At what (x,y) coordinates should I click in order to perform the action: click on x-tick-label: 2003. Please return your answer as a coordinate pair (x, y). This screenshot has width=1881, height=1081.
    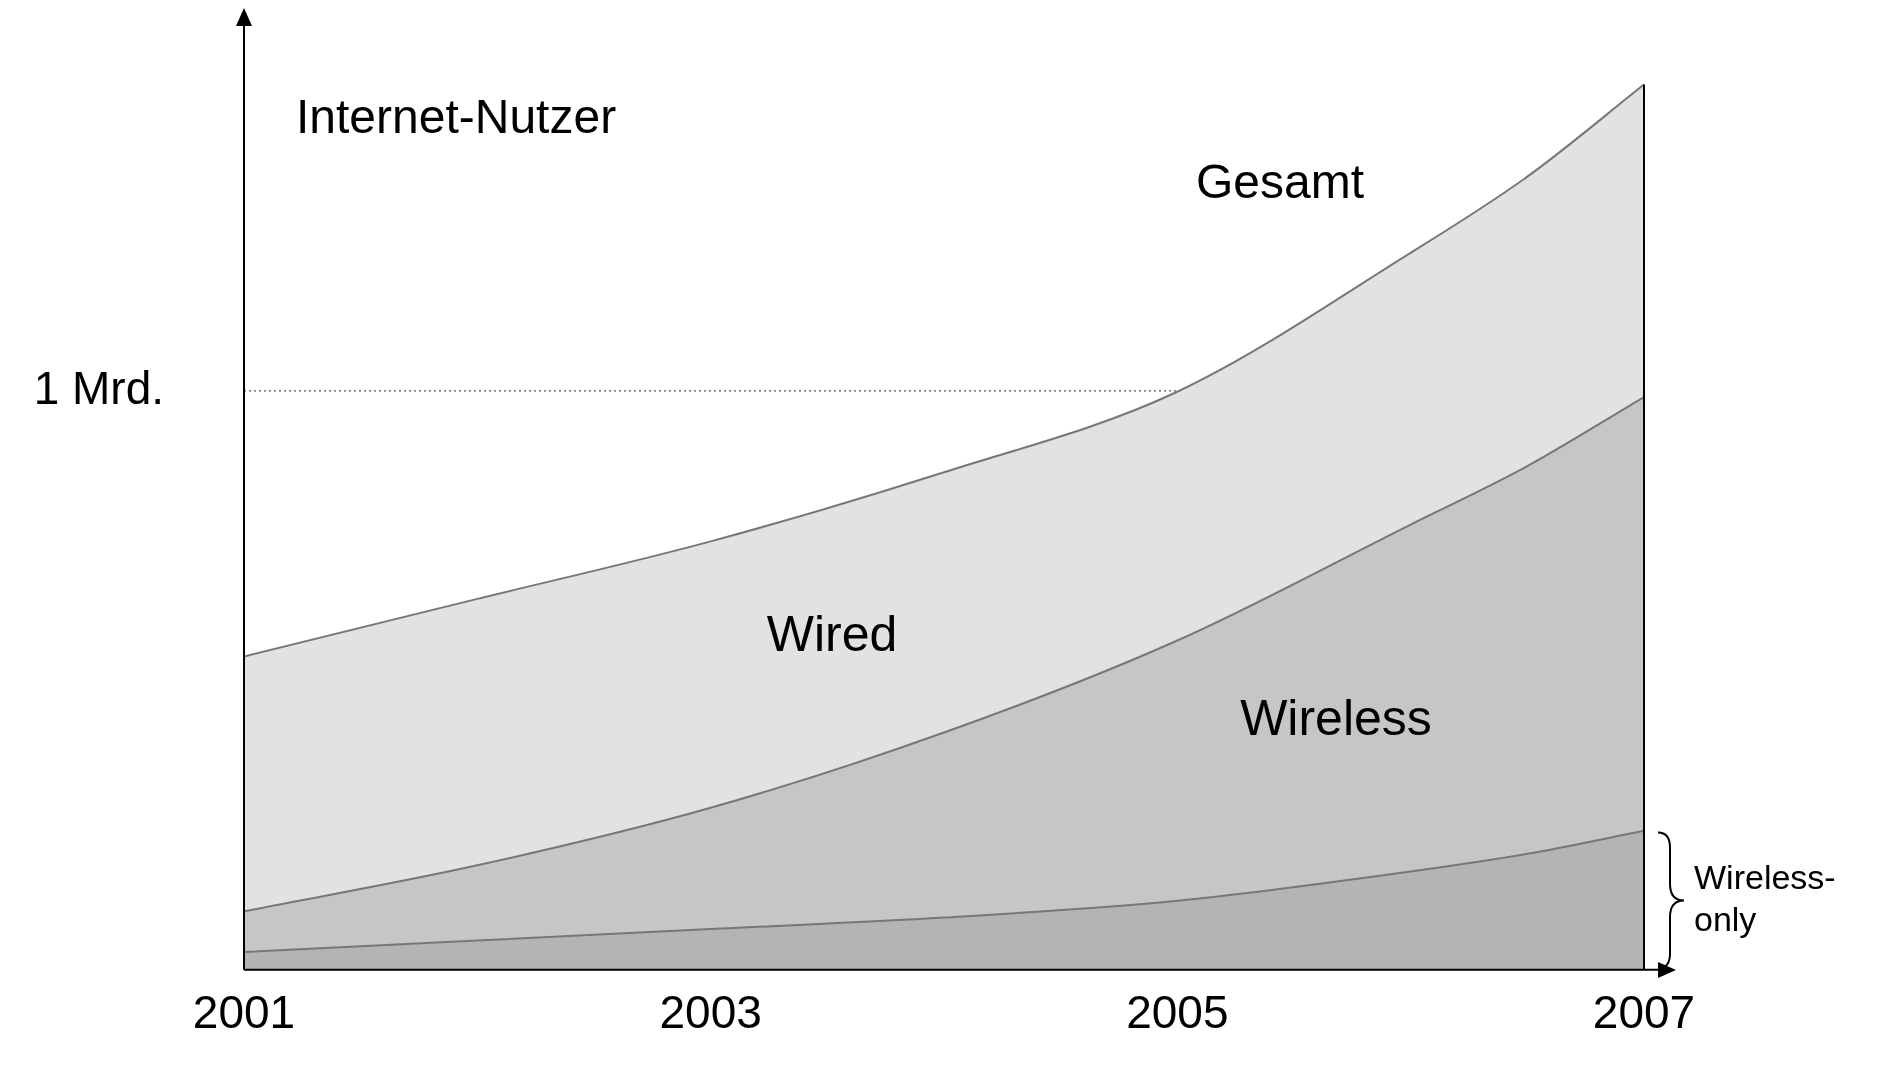
    Looking at the image, I should click on (710, 1012).